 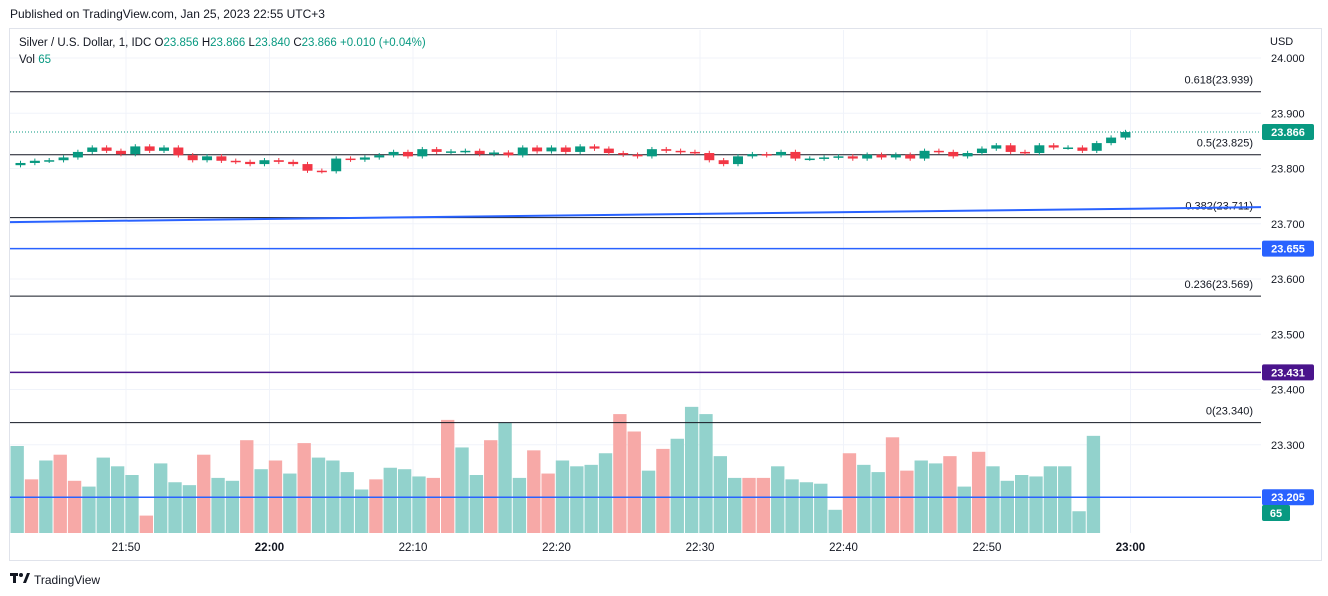 What do you see at coordinates (1219, 81) in the screenshot?
I see `fib-level-label: 0.618(23.939)` at bounding box center [1219, 81].